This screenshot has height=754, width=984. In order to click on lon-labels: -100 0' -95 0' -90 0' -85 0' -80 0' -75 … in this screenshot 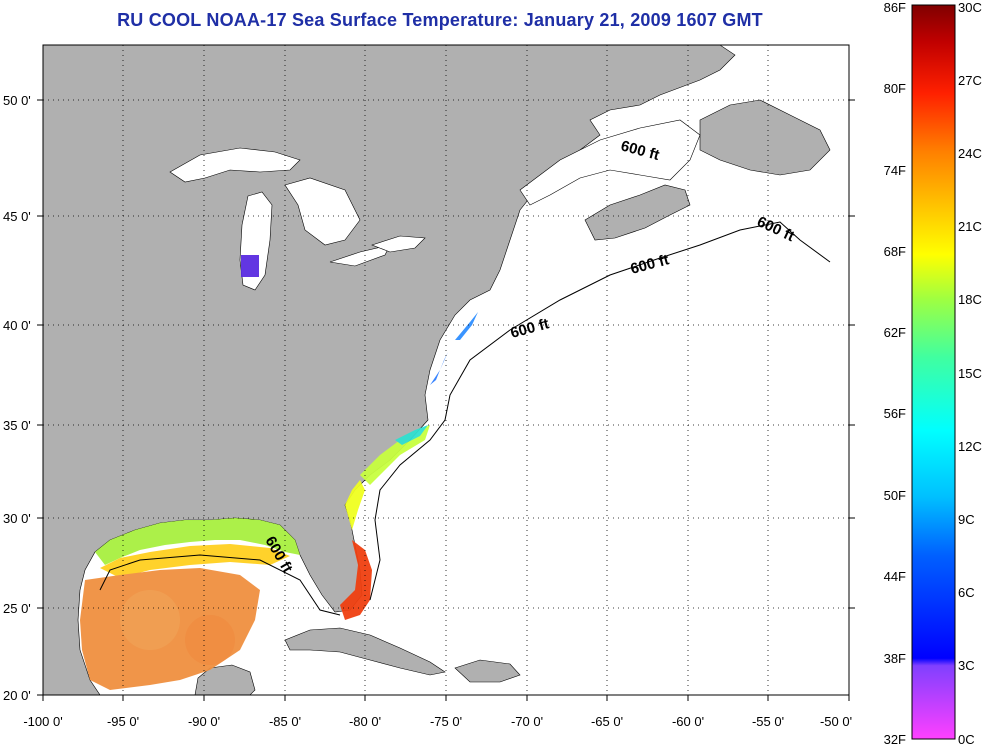, I will do `click(437, 721)`.